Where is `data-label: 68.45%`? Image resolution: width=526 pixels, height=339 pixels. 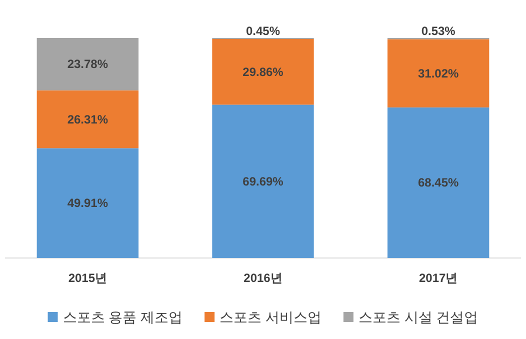
data-label: 68.45% is located at coordinates (439, 183).